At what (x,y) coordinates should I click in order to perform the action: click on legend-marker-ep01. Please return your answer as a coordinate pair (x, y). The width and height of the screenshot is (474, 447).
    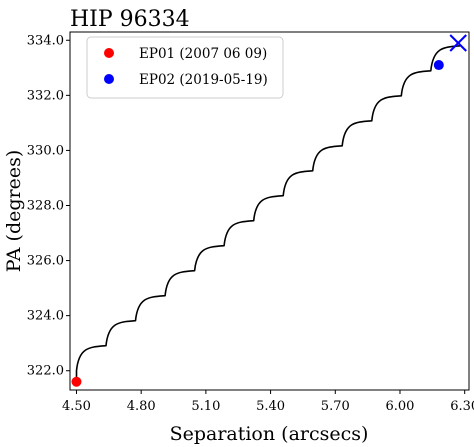
    Looking at the image, I should click on (109, 53).